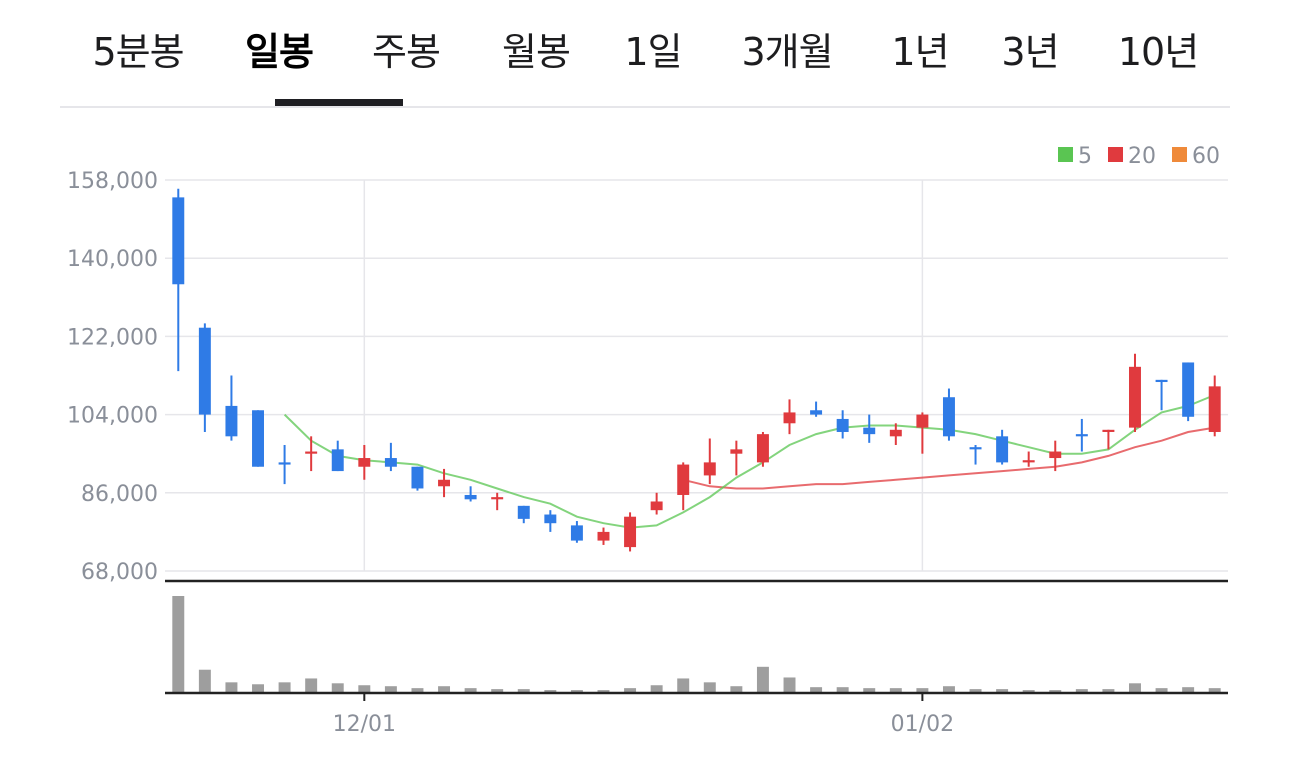 The width and height of the screenshot is (1290, 763). I want to click on tab-5min: 5분봉, so click(138, 52).